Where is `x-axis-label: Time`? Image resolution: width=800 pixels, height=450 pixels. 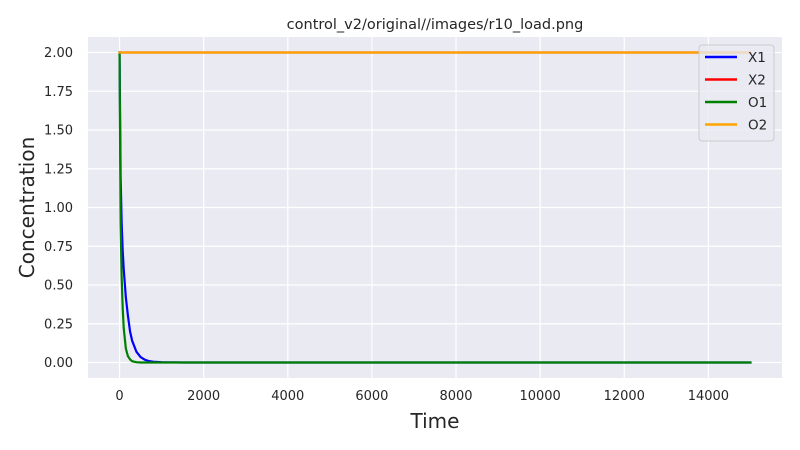 x-axis-label: Time is located at coordinates (435, 421).